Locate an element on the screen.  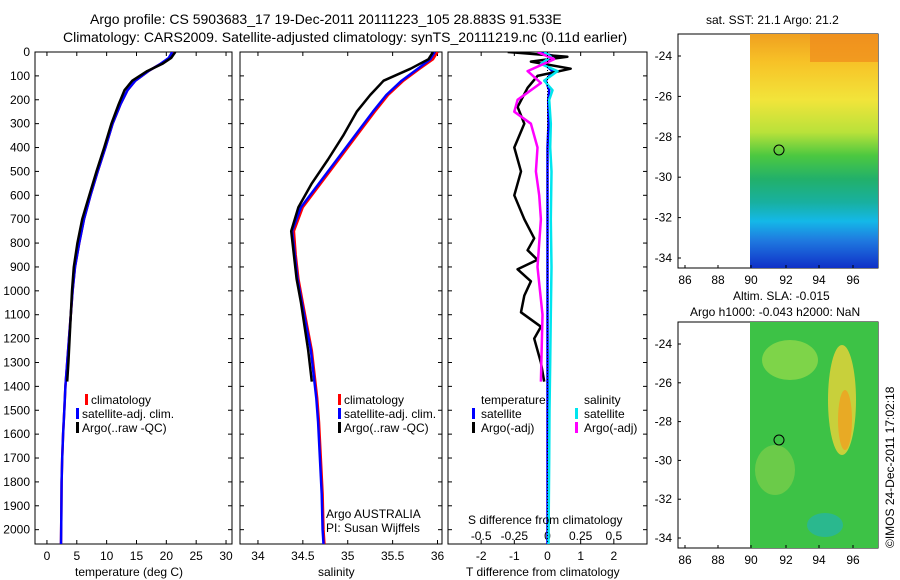
map2-ytick-label: -34 is located at coordinates (664, 538).